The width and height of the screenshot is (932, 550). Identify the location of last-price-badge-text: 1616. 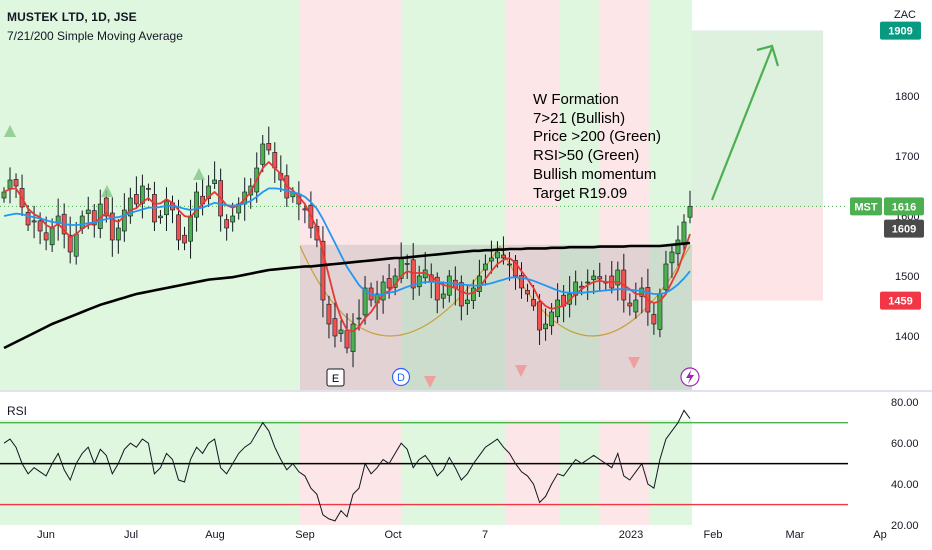
(904, 207).